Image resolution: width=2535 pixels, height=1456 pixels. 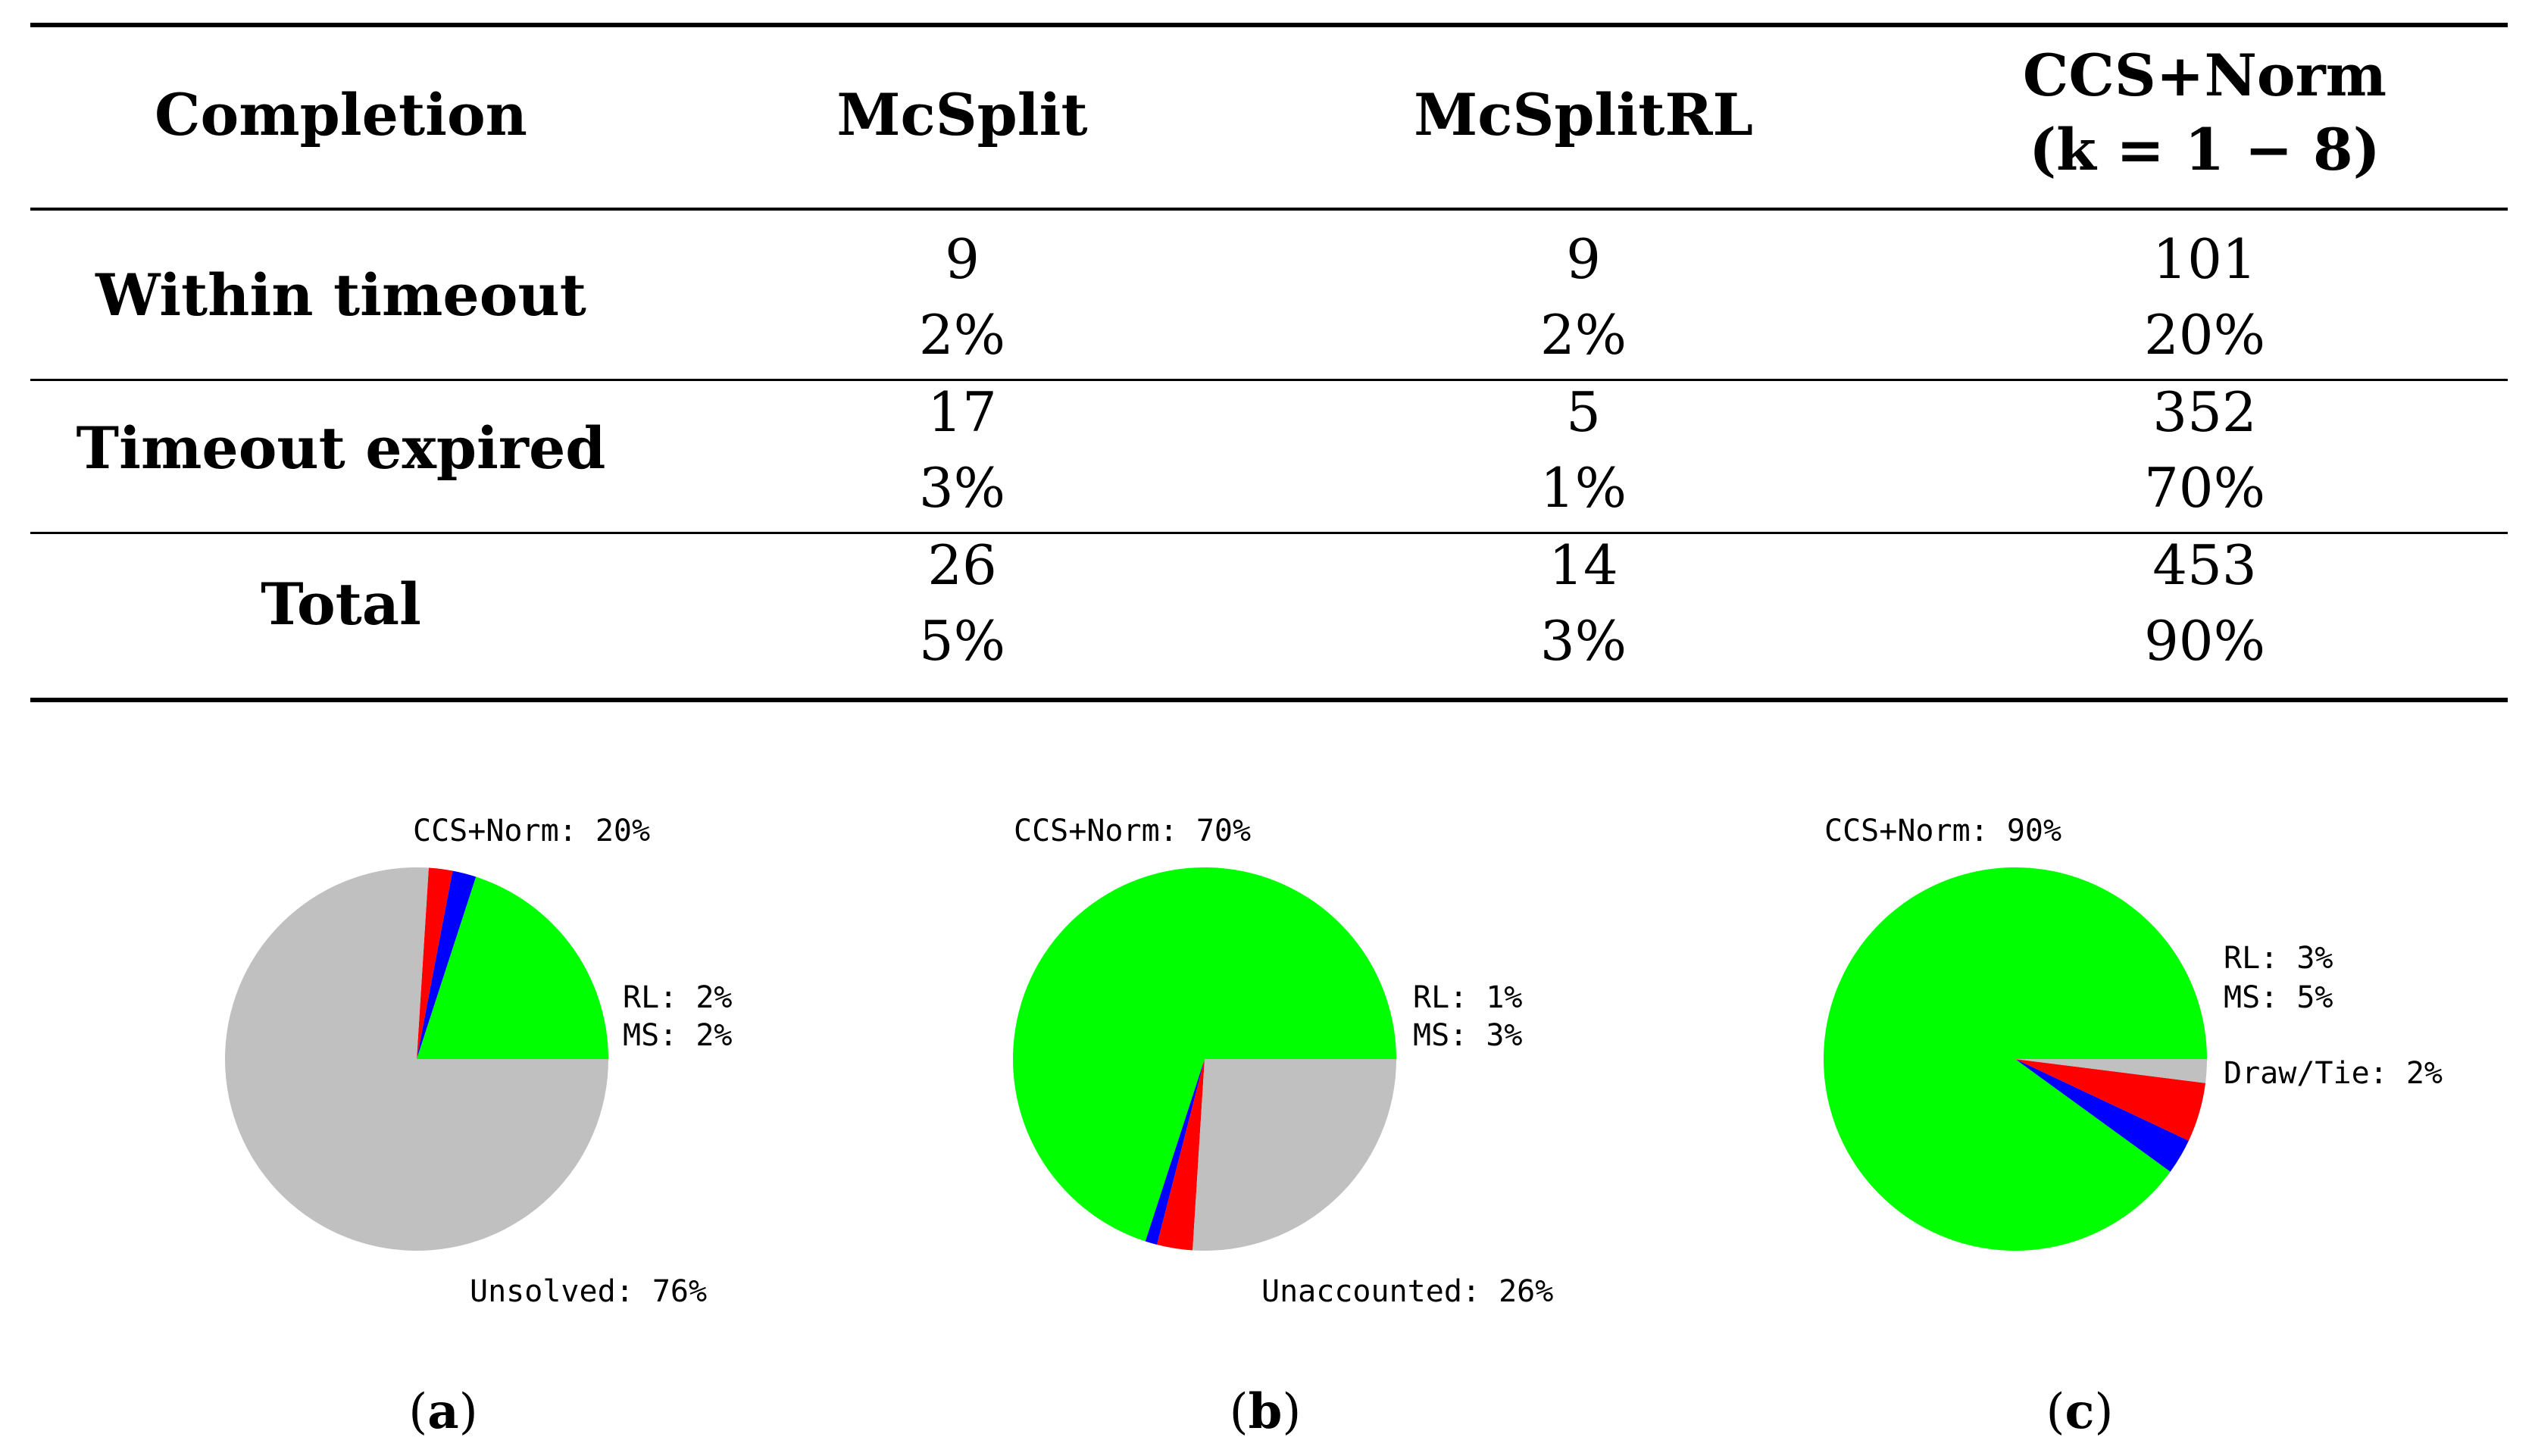 I want to click on row-label-within-timeout: Within timeout, so click(x=340, y=295).